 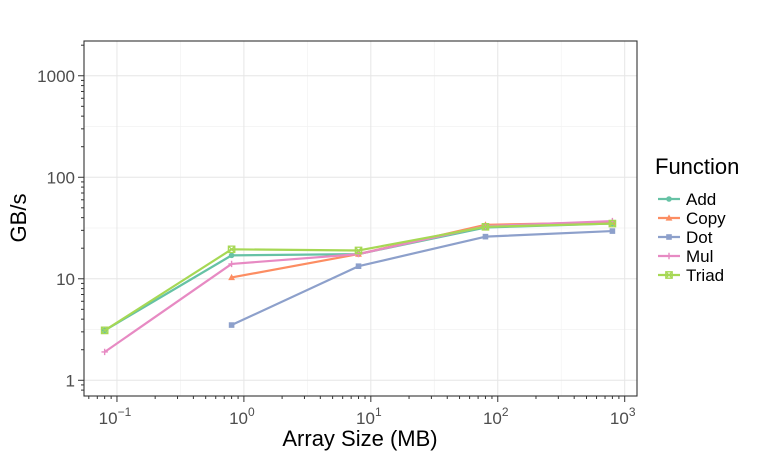 What do you see at coordinates (65, 279) in the screenshot?
I see `y-tick-label: 10` at bounding box center [65, 279].